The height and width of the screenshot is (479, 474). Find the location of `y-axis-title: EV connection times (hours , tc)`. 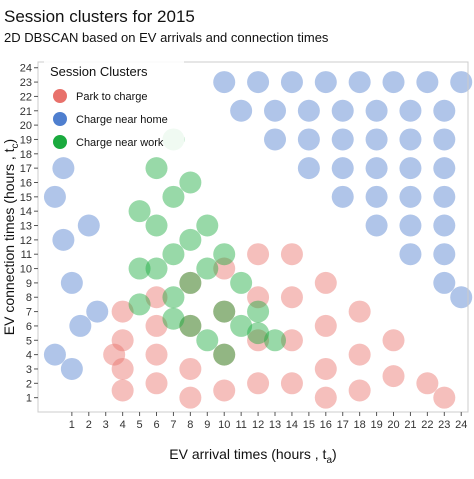

y-axis-title: EV connection times (hours , tc) is located at coordinates (11, 237).